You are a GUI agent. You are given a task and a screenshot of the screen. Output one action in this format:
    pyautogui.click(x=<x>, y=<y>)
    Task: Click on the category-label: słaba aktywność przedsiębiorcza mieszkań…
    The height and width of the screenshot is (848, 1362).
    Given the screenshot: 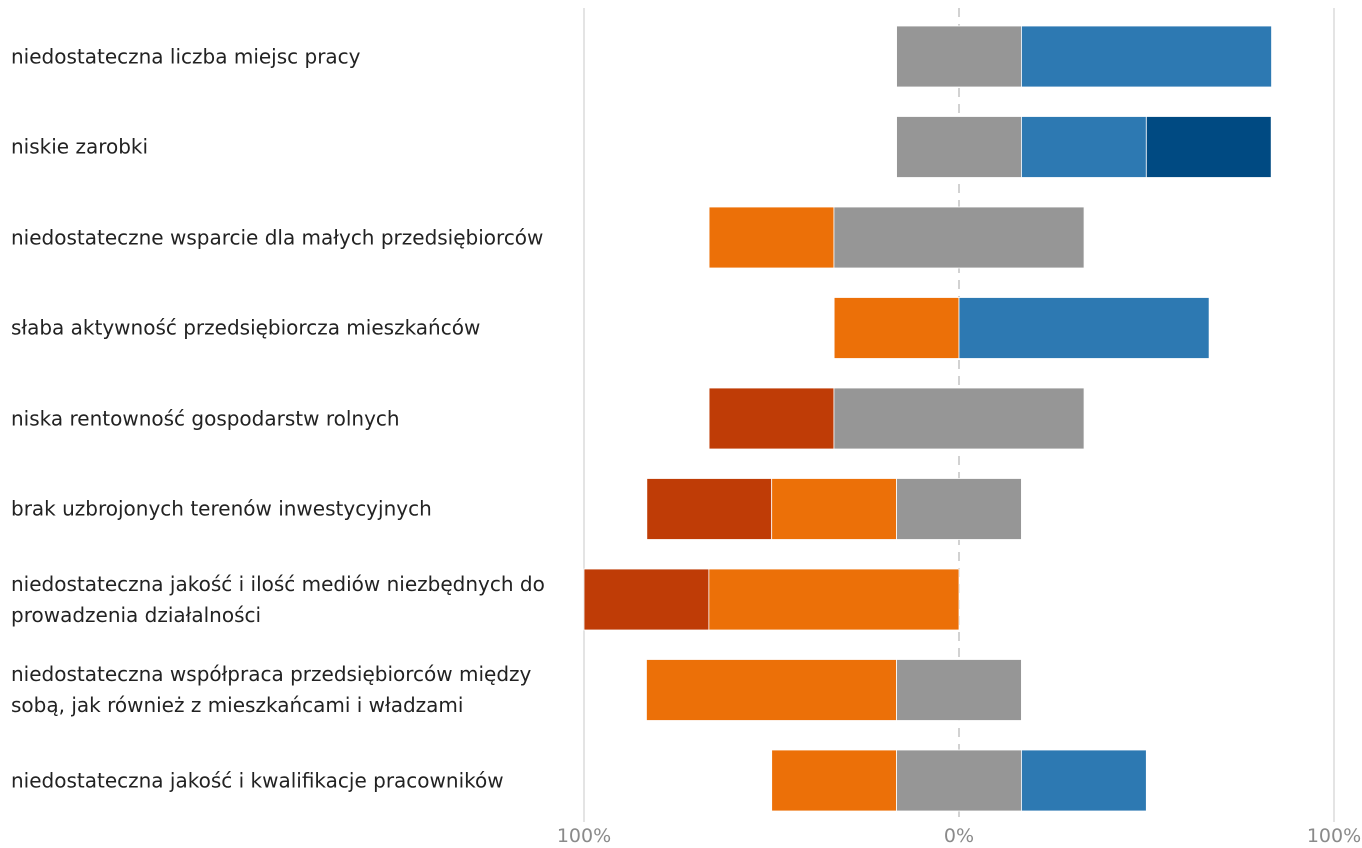 What is the action you would take?
    pyautogui.click(x=246, y=327)
    